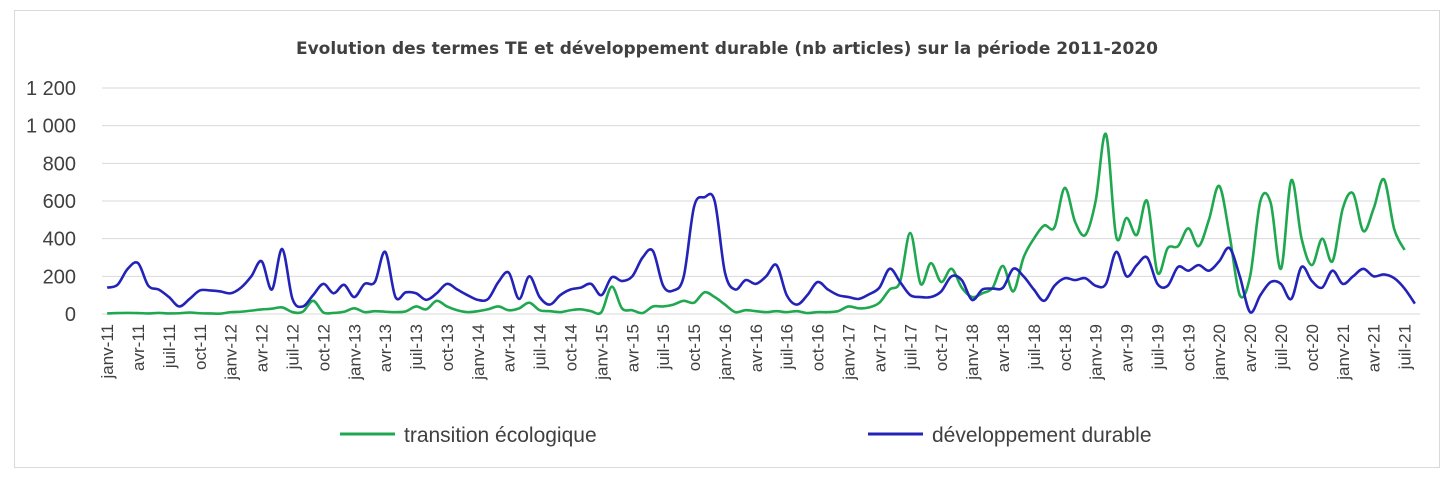  Describe the element at coordinates (1127, 348) in the screenshot. I see `x-tick-label: avr-19` at that location.